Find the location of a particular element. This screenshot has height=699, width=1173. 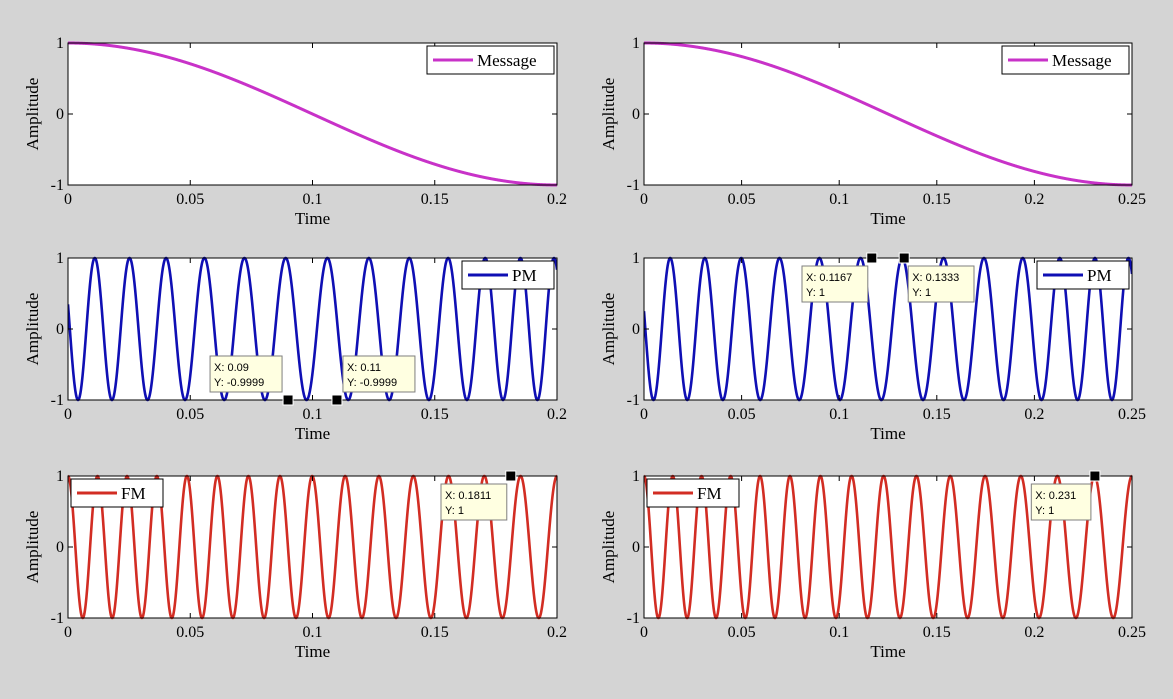

datatip: X: 0.1333 Y: 1 is located at coordinates (936, 277).